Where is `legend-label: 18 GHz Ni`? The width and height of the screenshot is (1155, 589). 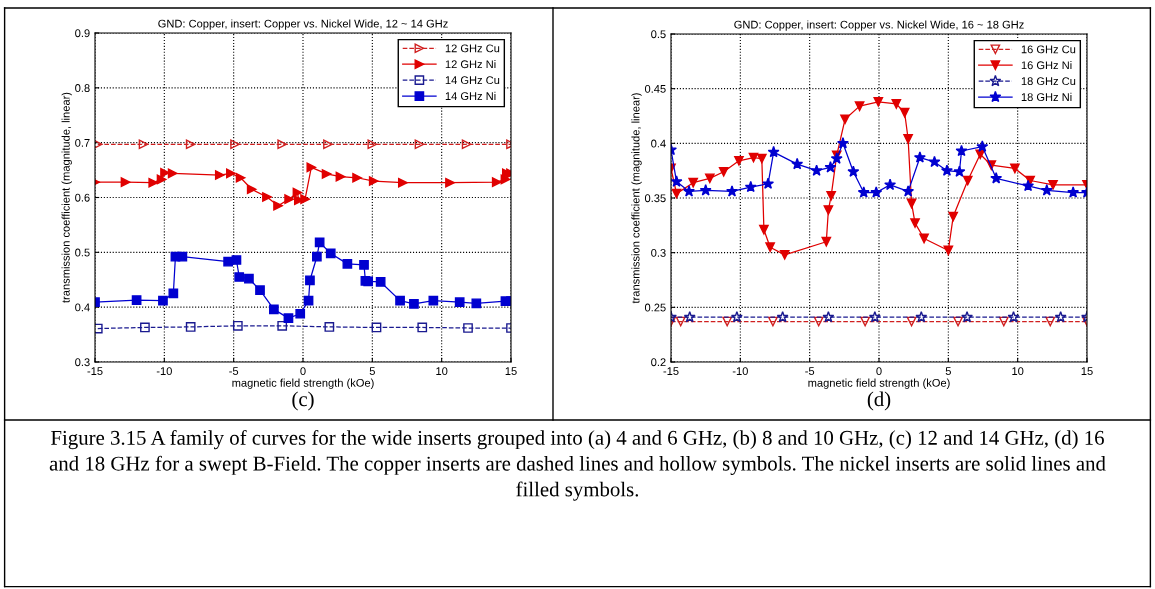 legend-label: 18 GHz Ni is located at coordinates (1046, 97).